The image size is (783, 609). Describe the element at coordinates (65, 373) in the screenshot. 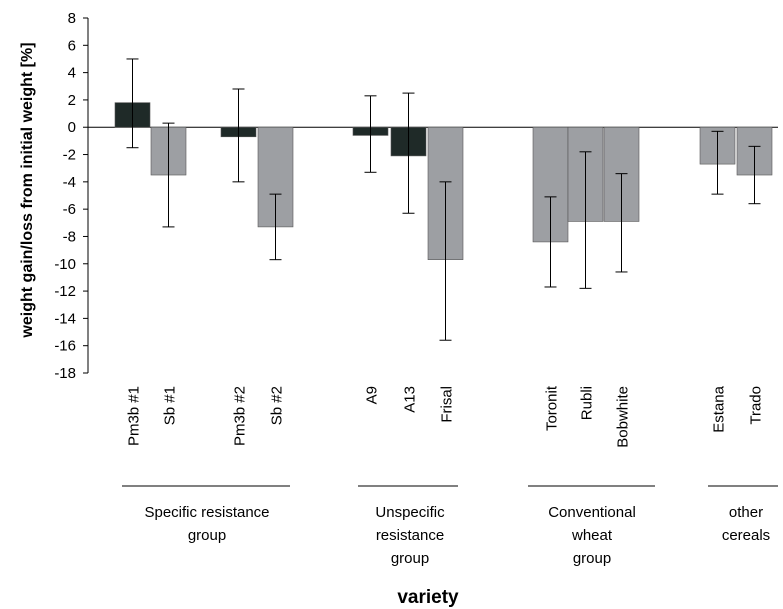

I see `y-tick-label: -18` at that location.